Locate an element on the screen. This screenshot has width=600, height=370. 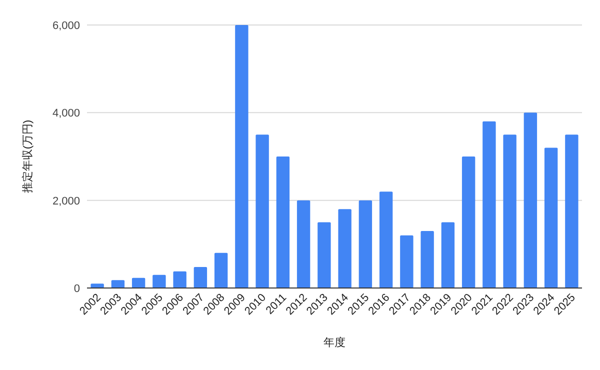
y-tick-label: 4,000 is located at coordinates (66, 114).